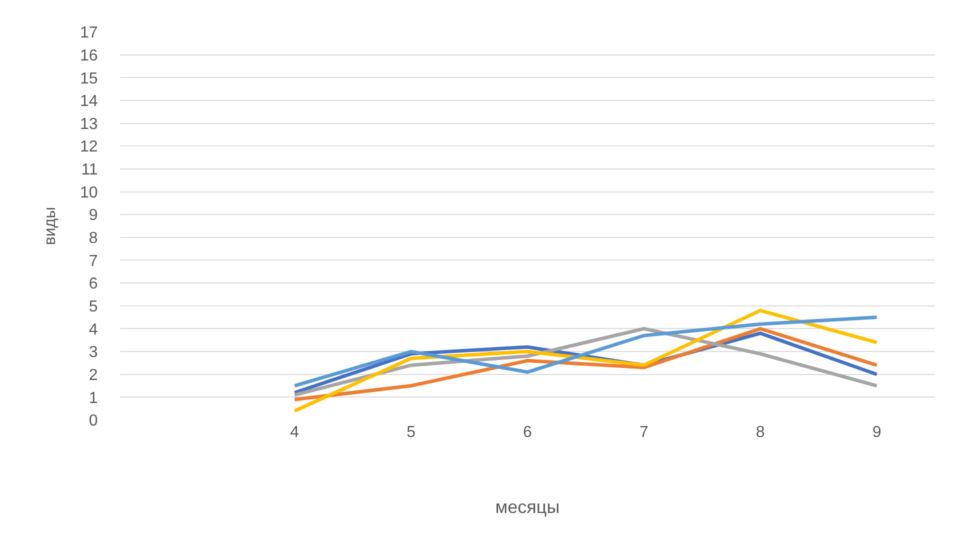 This screenshot has width=955, height=537. Describe the element at coordinates (411, 432) in the screenshot. I see `x-tick-label: 5` at that location.